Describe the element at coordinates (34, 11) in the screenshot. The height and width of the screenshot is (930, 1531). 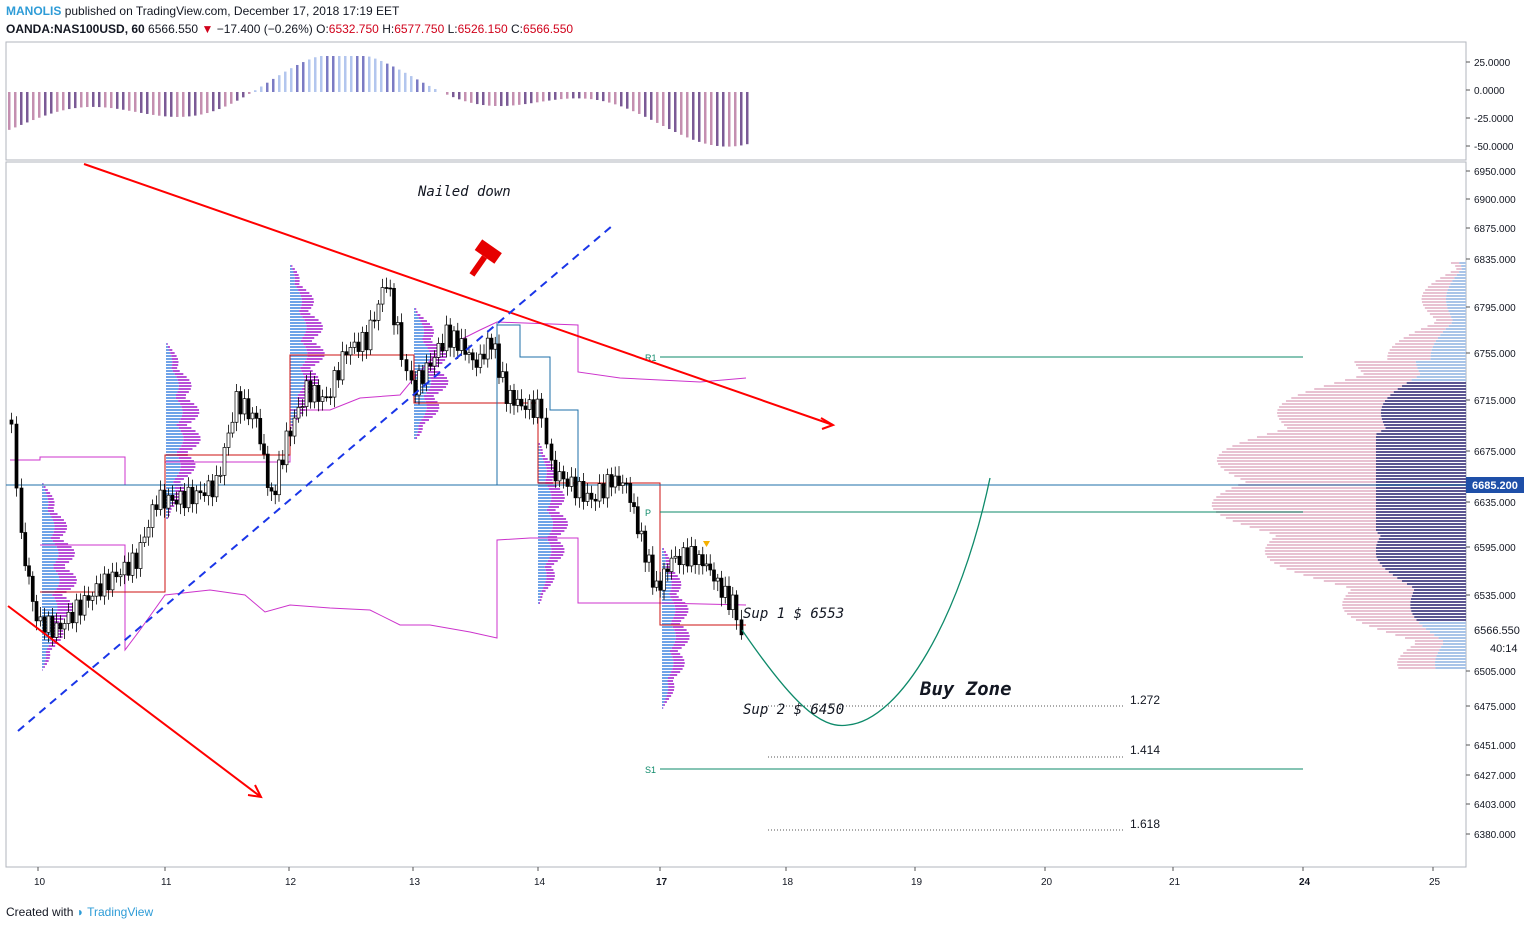
I see `author-link: MANOLIS` at that location.